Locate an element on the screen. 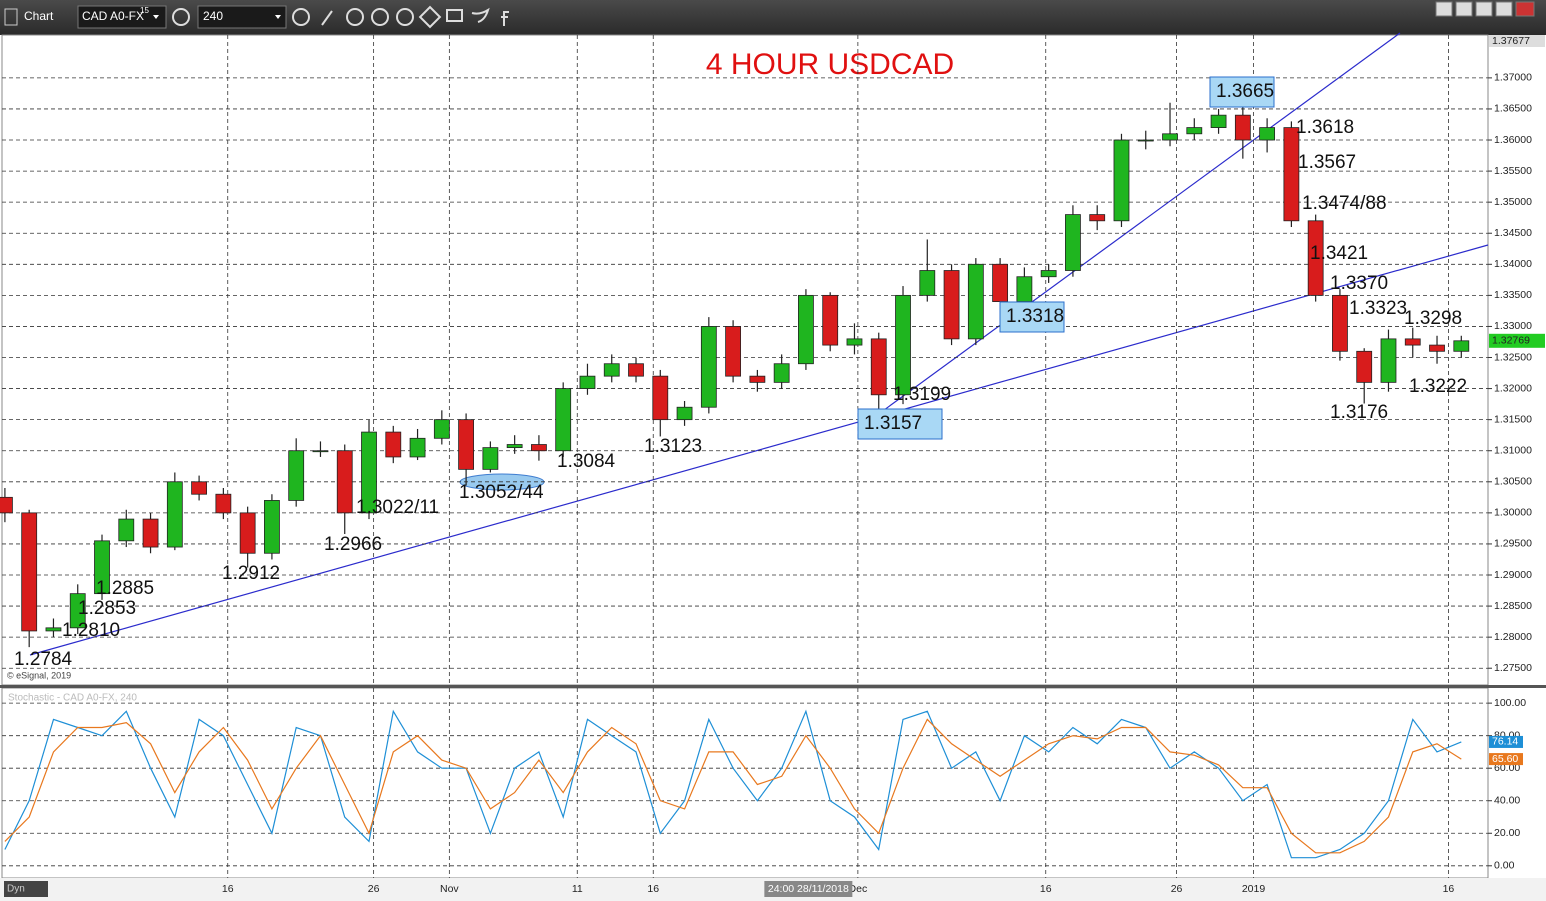 This screenshot has height=901, width=1546. chart-icon is located at coordinates (11, 17).